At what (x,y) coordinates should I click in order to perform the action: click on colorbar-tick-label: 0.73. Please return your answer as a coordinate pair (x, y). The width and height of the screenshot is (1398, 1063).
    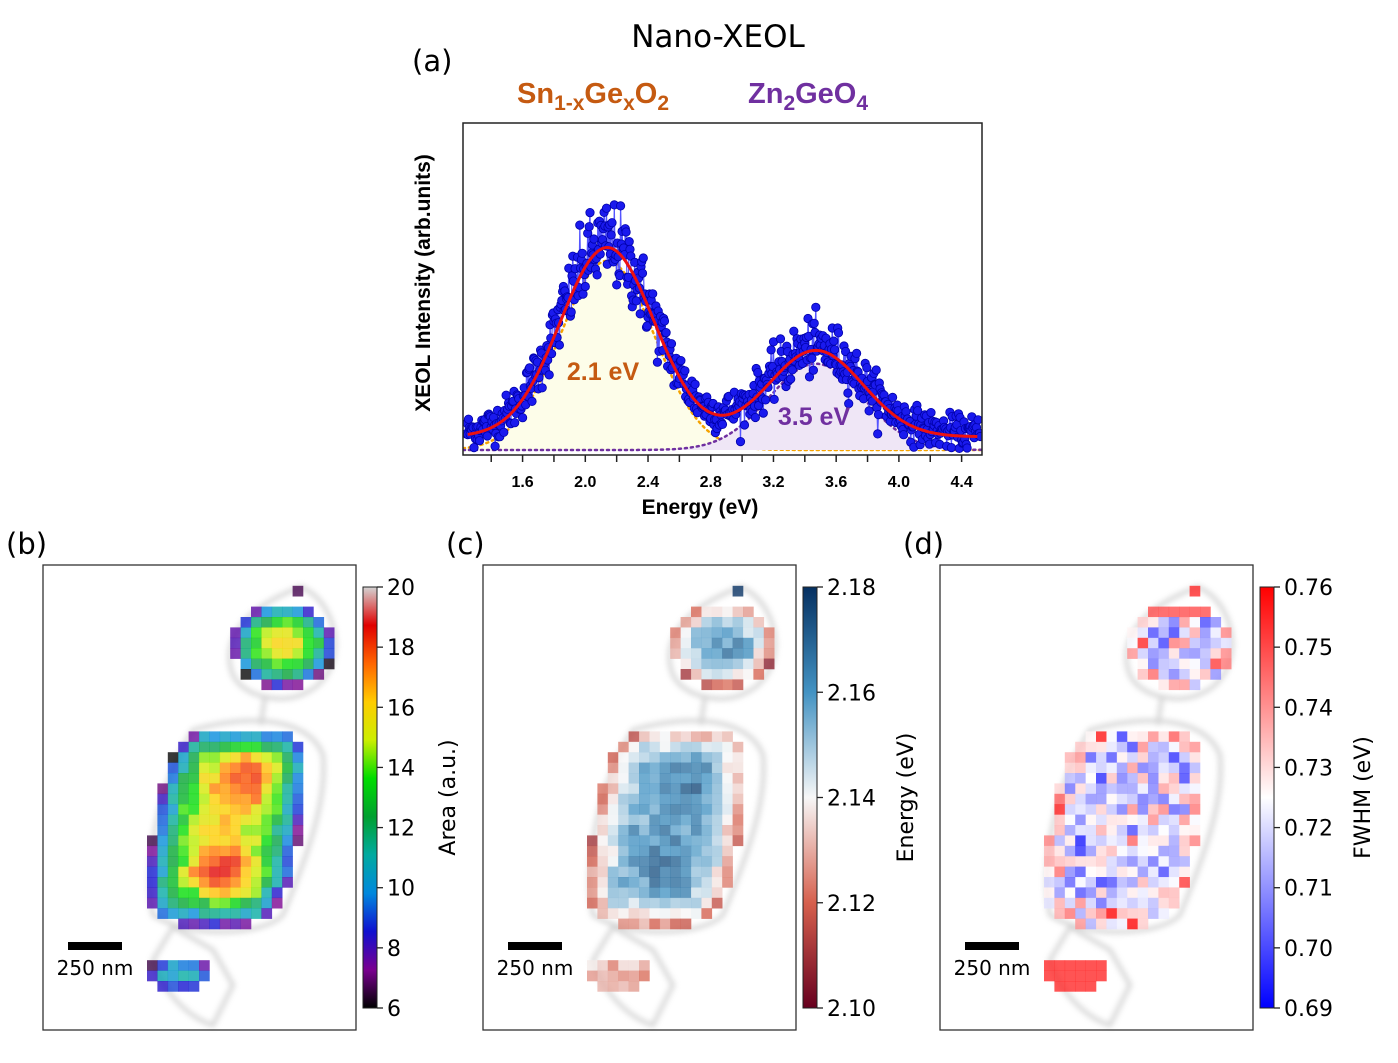
    Looking at the image, I should click on (1308, 768).